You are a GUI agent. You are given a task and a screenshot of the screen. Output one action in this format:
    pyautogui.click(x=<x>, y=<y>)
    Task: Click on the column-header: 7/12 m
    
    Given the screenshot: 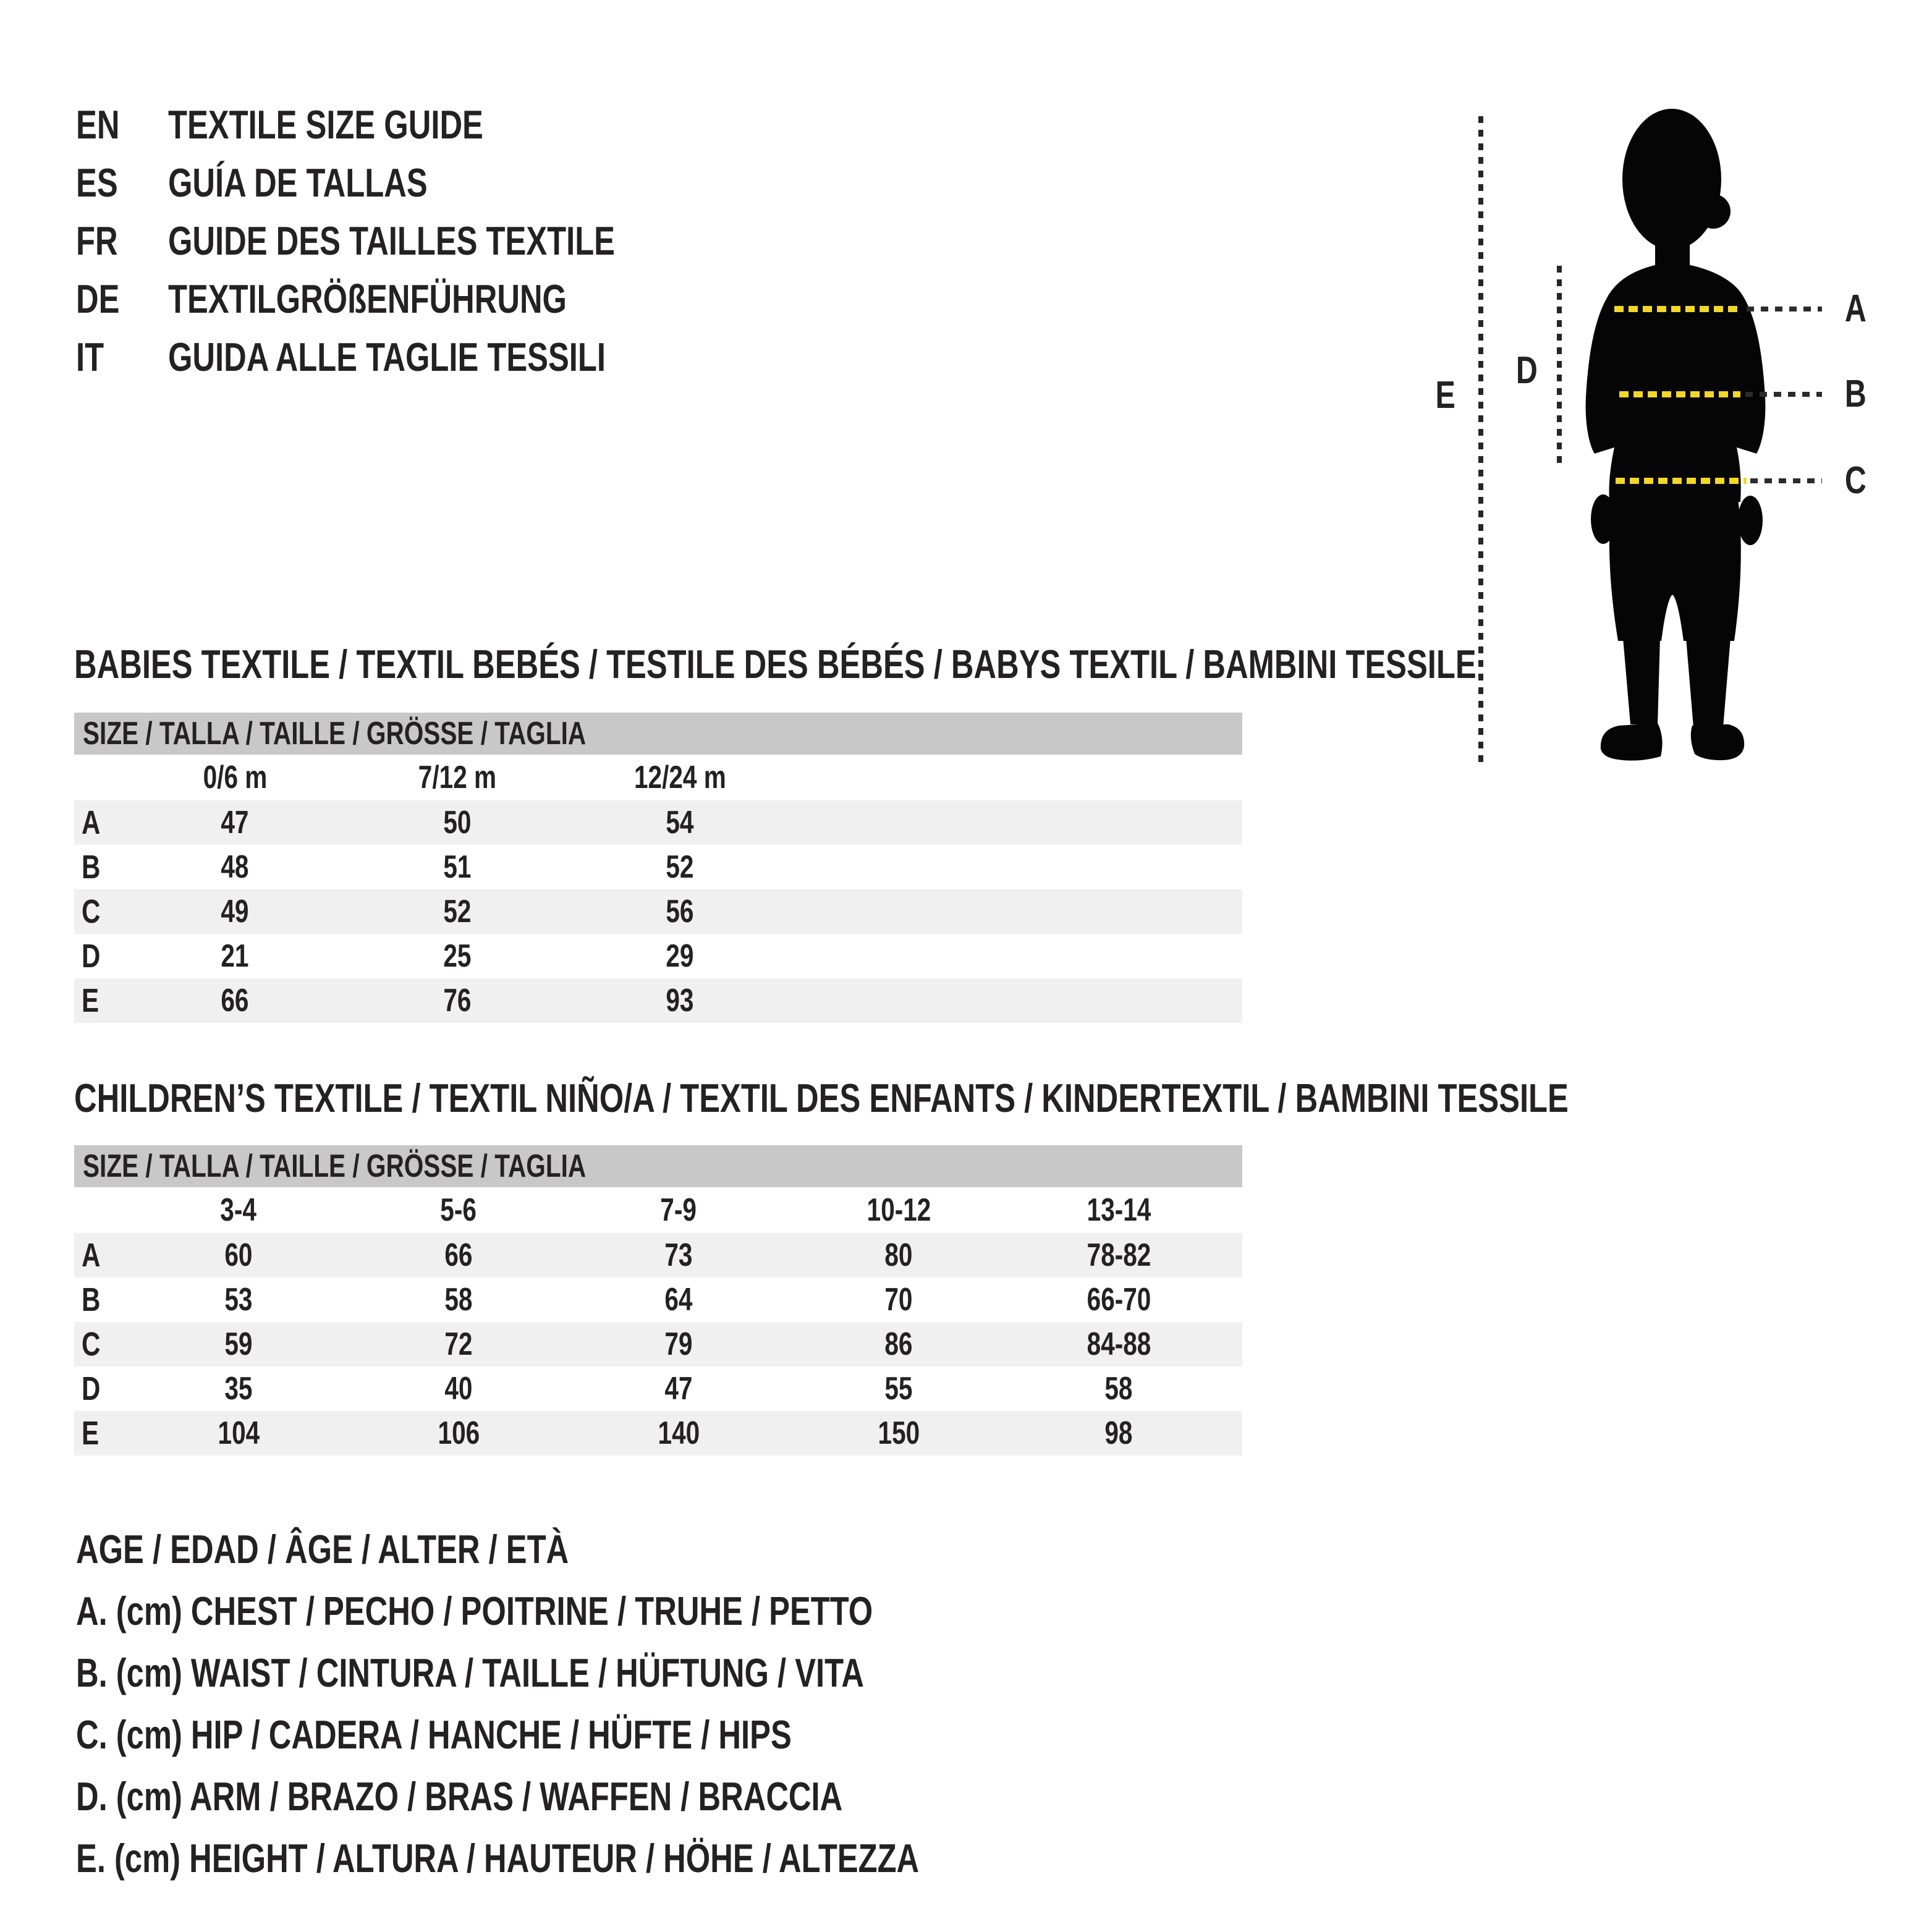 What is the action you would take?
    pyautogui.click(x=457, y=777)
    